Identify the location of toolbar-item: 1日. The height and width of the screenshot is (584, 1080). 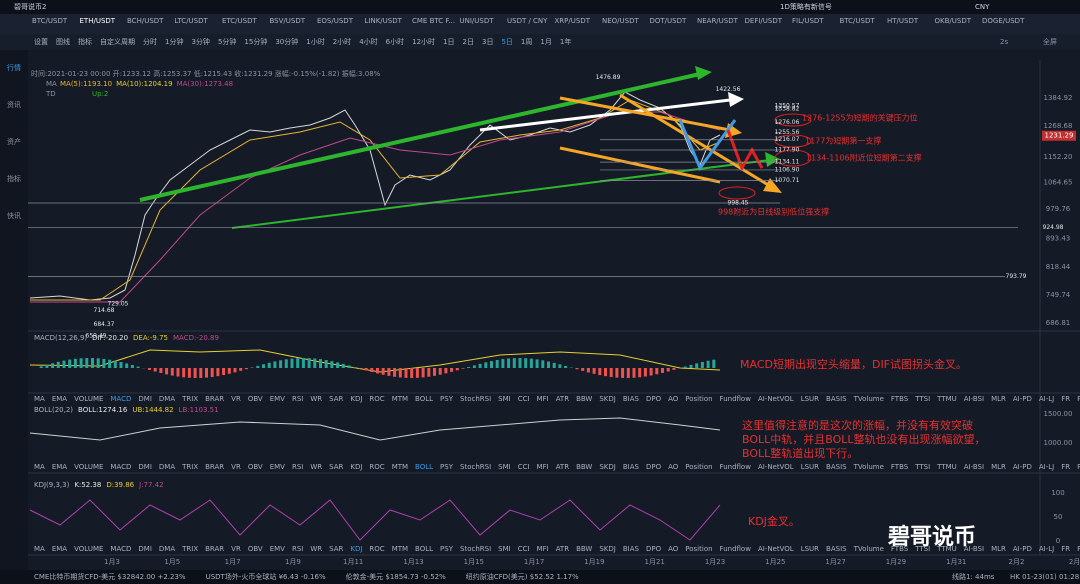
(448, 42).